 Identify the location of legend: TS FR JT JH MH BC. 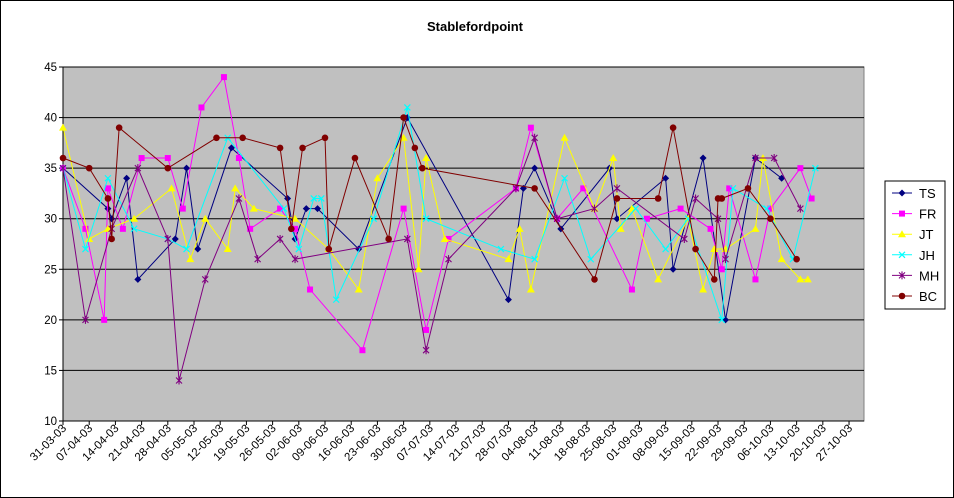
(915, 245).